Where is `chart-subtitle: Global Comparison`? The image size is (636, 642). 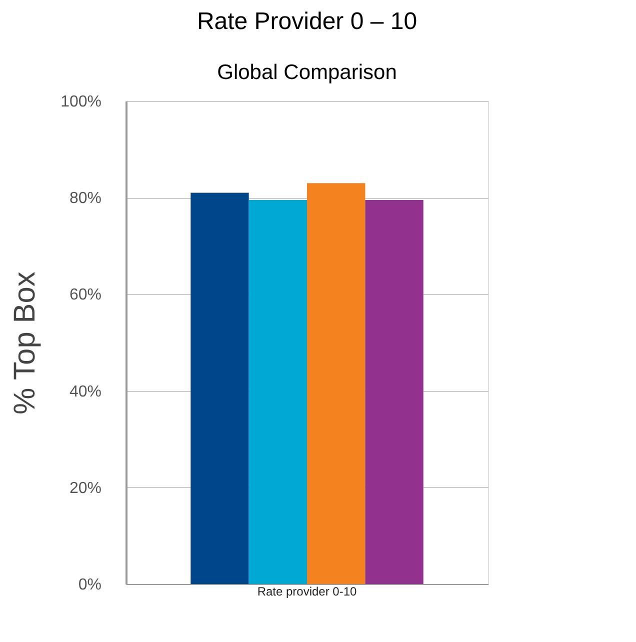
chart-subtitle: Global Comparison is located at coordinates (307, 72).